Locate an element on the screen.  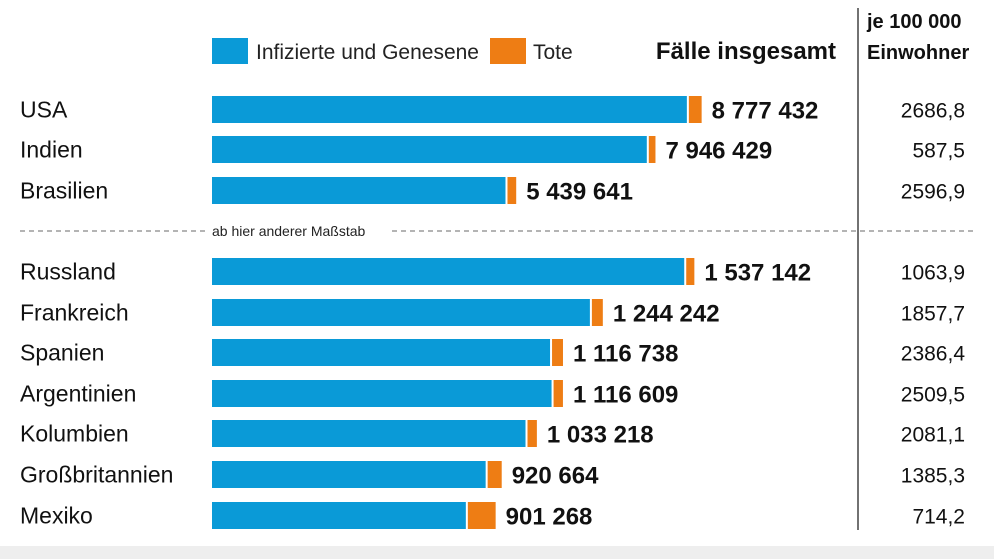
legend-swatch-infected is located at coordinates (230, 51).